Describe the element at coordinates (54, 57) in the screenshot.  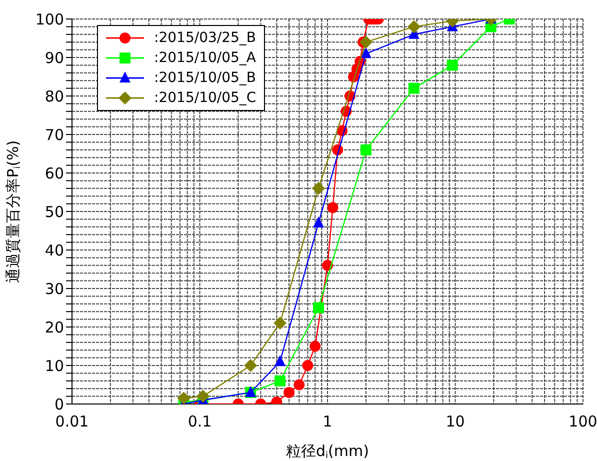
I see `y-tick-label: 90` at that location.